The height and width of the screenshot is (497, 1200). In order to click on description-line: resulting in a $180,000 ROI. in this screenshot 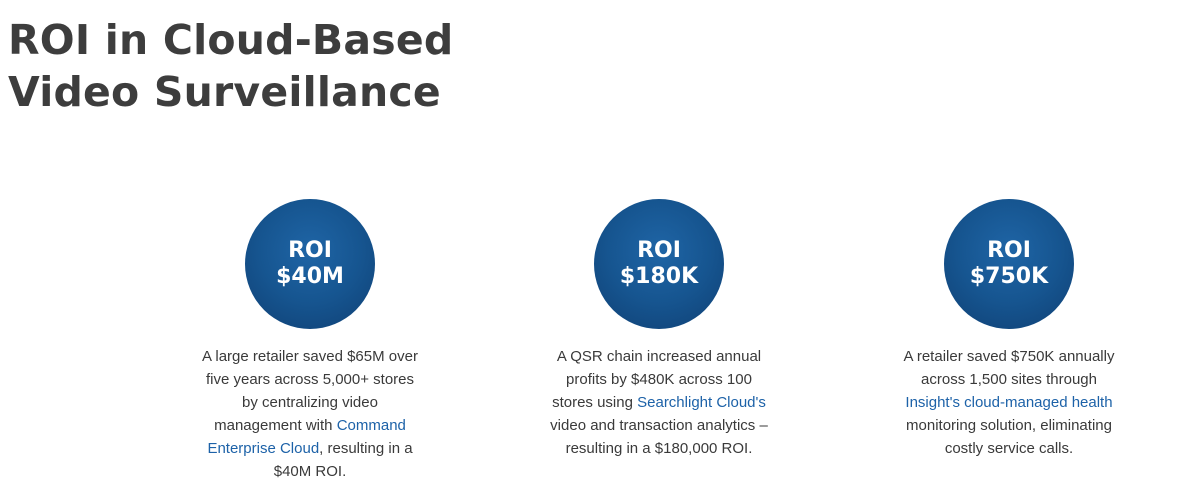, I will do `click(659, 448)`.